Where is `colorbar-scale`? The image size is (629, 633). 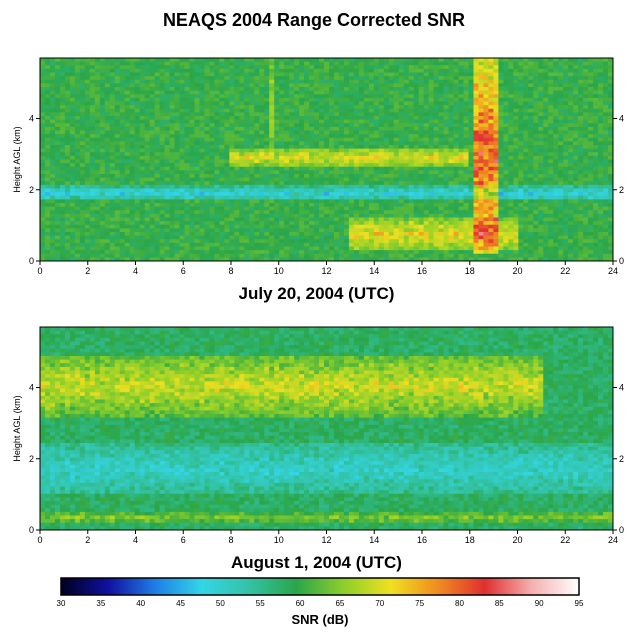
colorbar-scale is located at coordinates (320, 586).